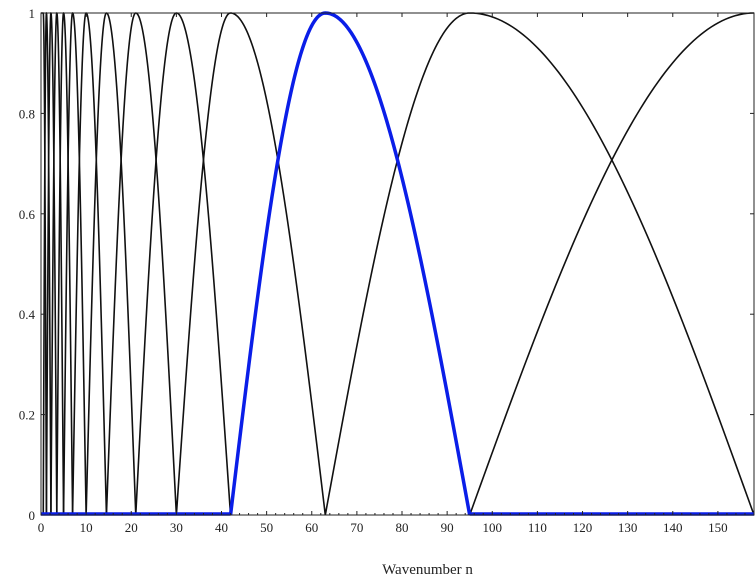 The height and width of the screenshot is (583, 755). Describe the element at coordinates (493, 527) in the screenshot. I see `x-tick-label: 100` at that location.